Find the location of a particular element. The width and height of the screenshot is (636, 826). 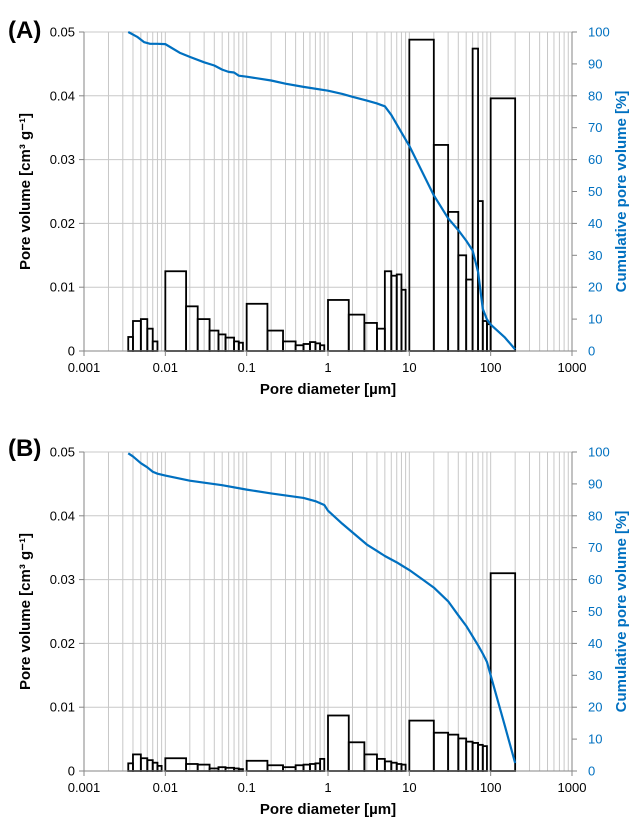

y2-tick-label: 90 is located at coordinates (595, 483).